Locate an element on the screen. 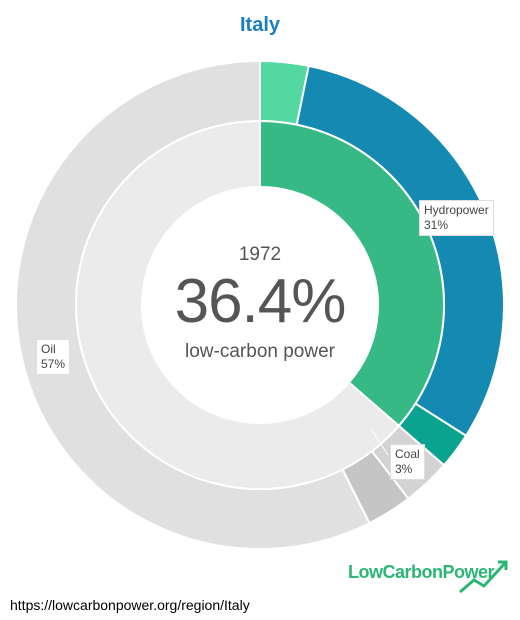 The width and height of the screenshot is (520, 620). center-caption: low-carbon power is located at coordinates (260, 351).